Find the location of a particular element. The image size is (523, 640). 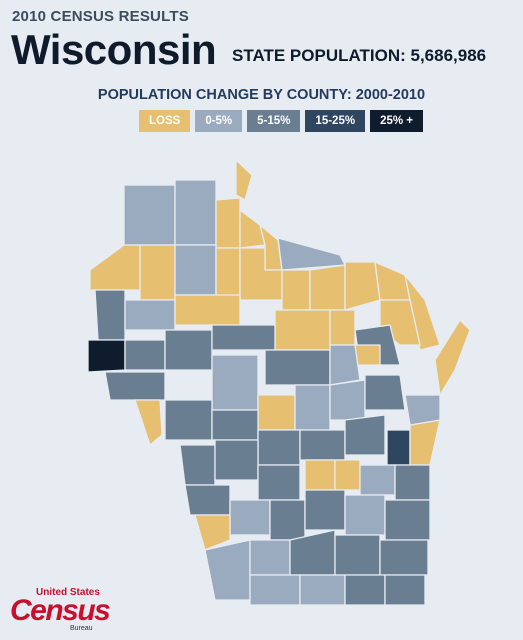

map-subtitle: POPULATION CHANGE BY COUNTY: 2000-2010 is located at coordinates (261, 95).